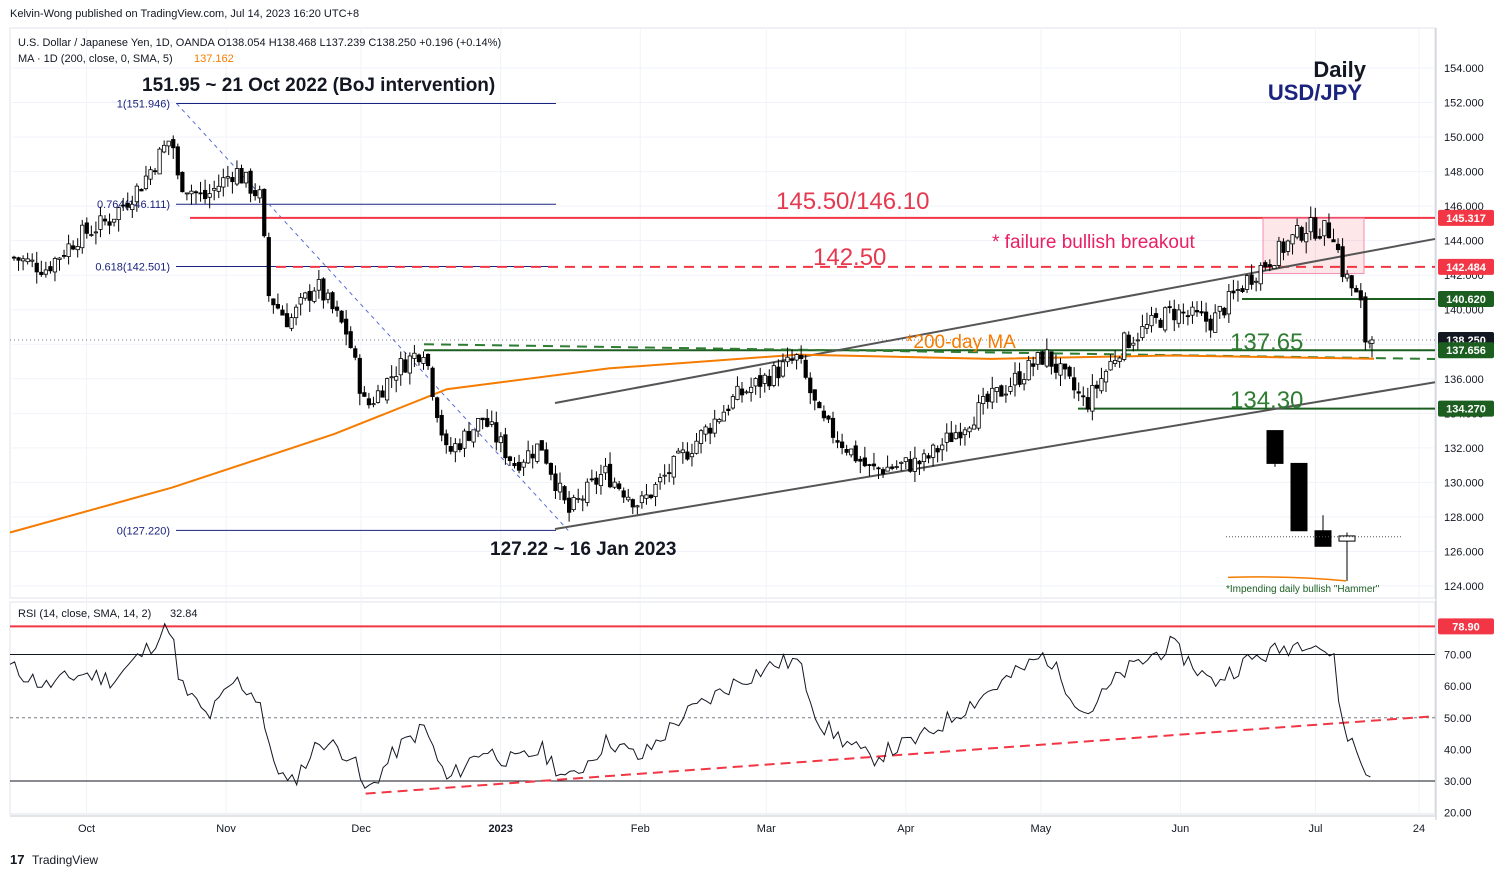 The width and height of the screenshot is (1507, 877). I want to click on price-badge: 140.620, so click(1466, 299).